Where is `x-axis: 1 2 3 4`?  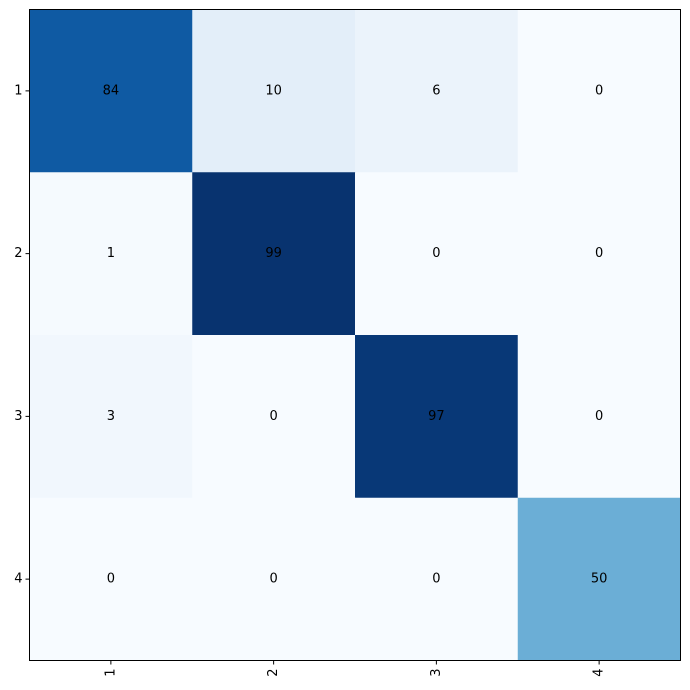
x-axis: 1 2 3 4 is located at coordinates (355, 668).